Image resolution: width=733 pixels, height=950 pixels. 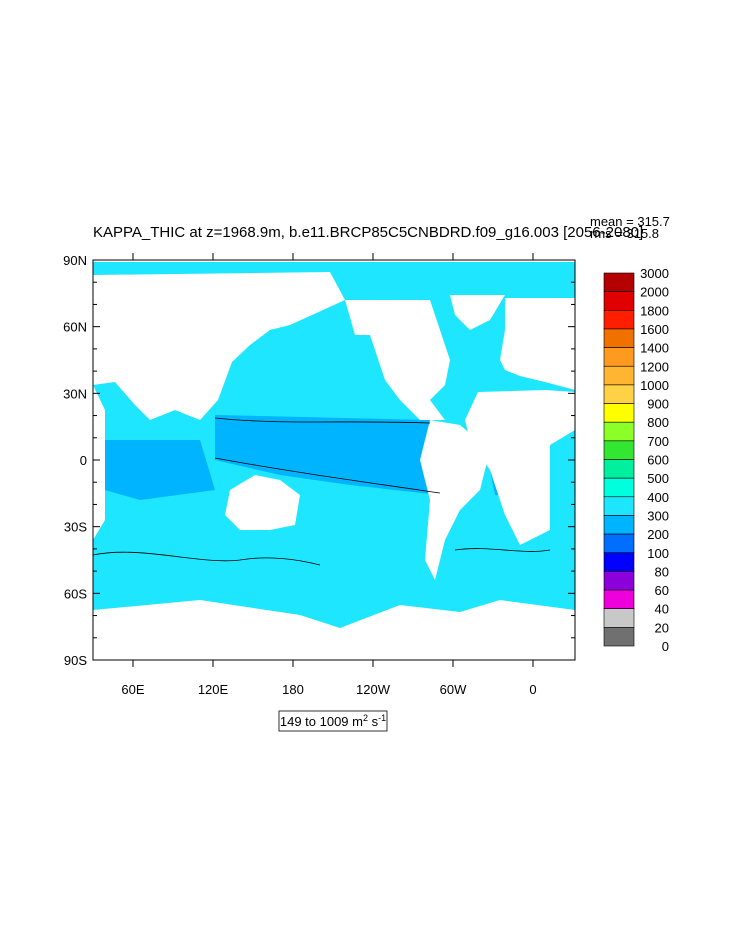 What do you see at coordinates (658, 460) in the screenshot?
I see `colorbar-label: 600` at bounding box center [658, 460].